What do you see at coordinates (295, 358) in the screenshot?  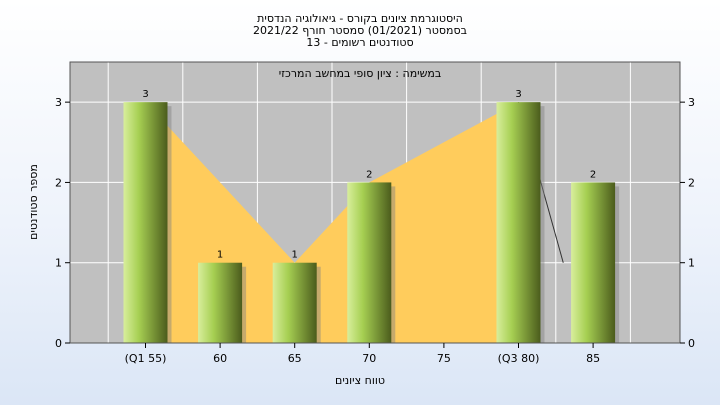 I see `x-tick-label: 65` at bounding box center [295, 358].